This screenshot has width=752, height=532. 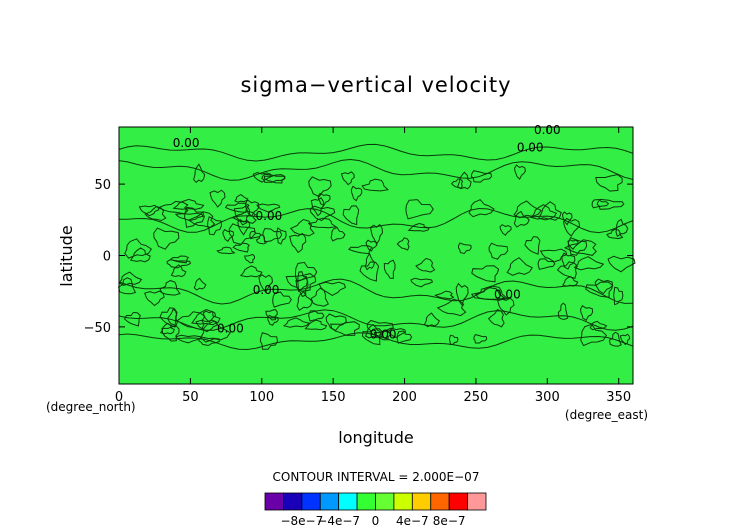 I want to click on y-tick-label: 50, so click(x=102, y=185).